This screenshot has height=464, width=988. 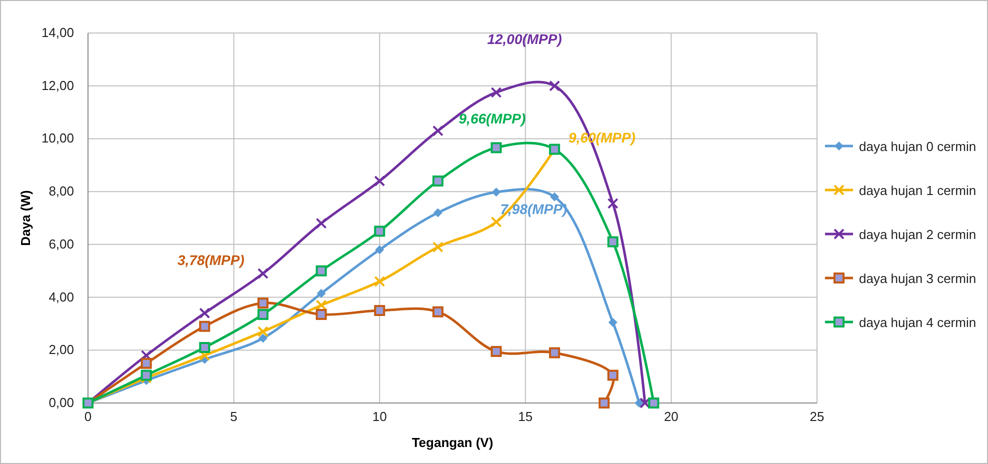 I want to click on x-tick-label: 0, so click(x=88, y=416).